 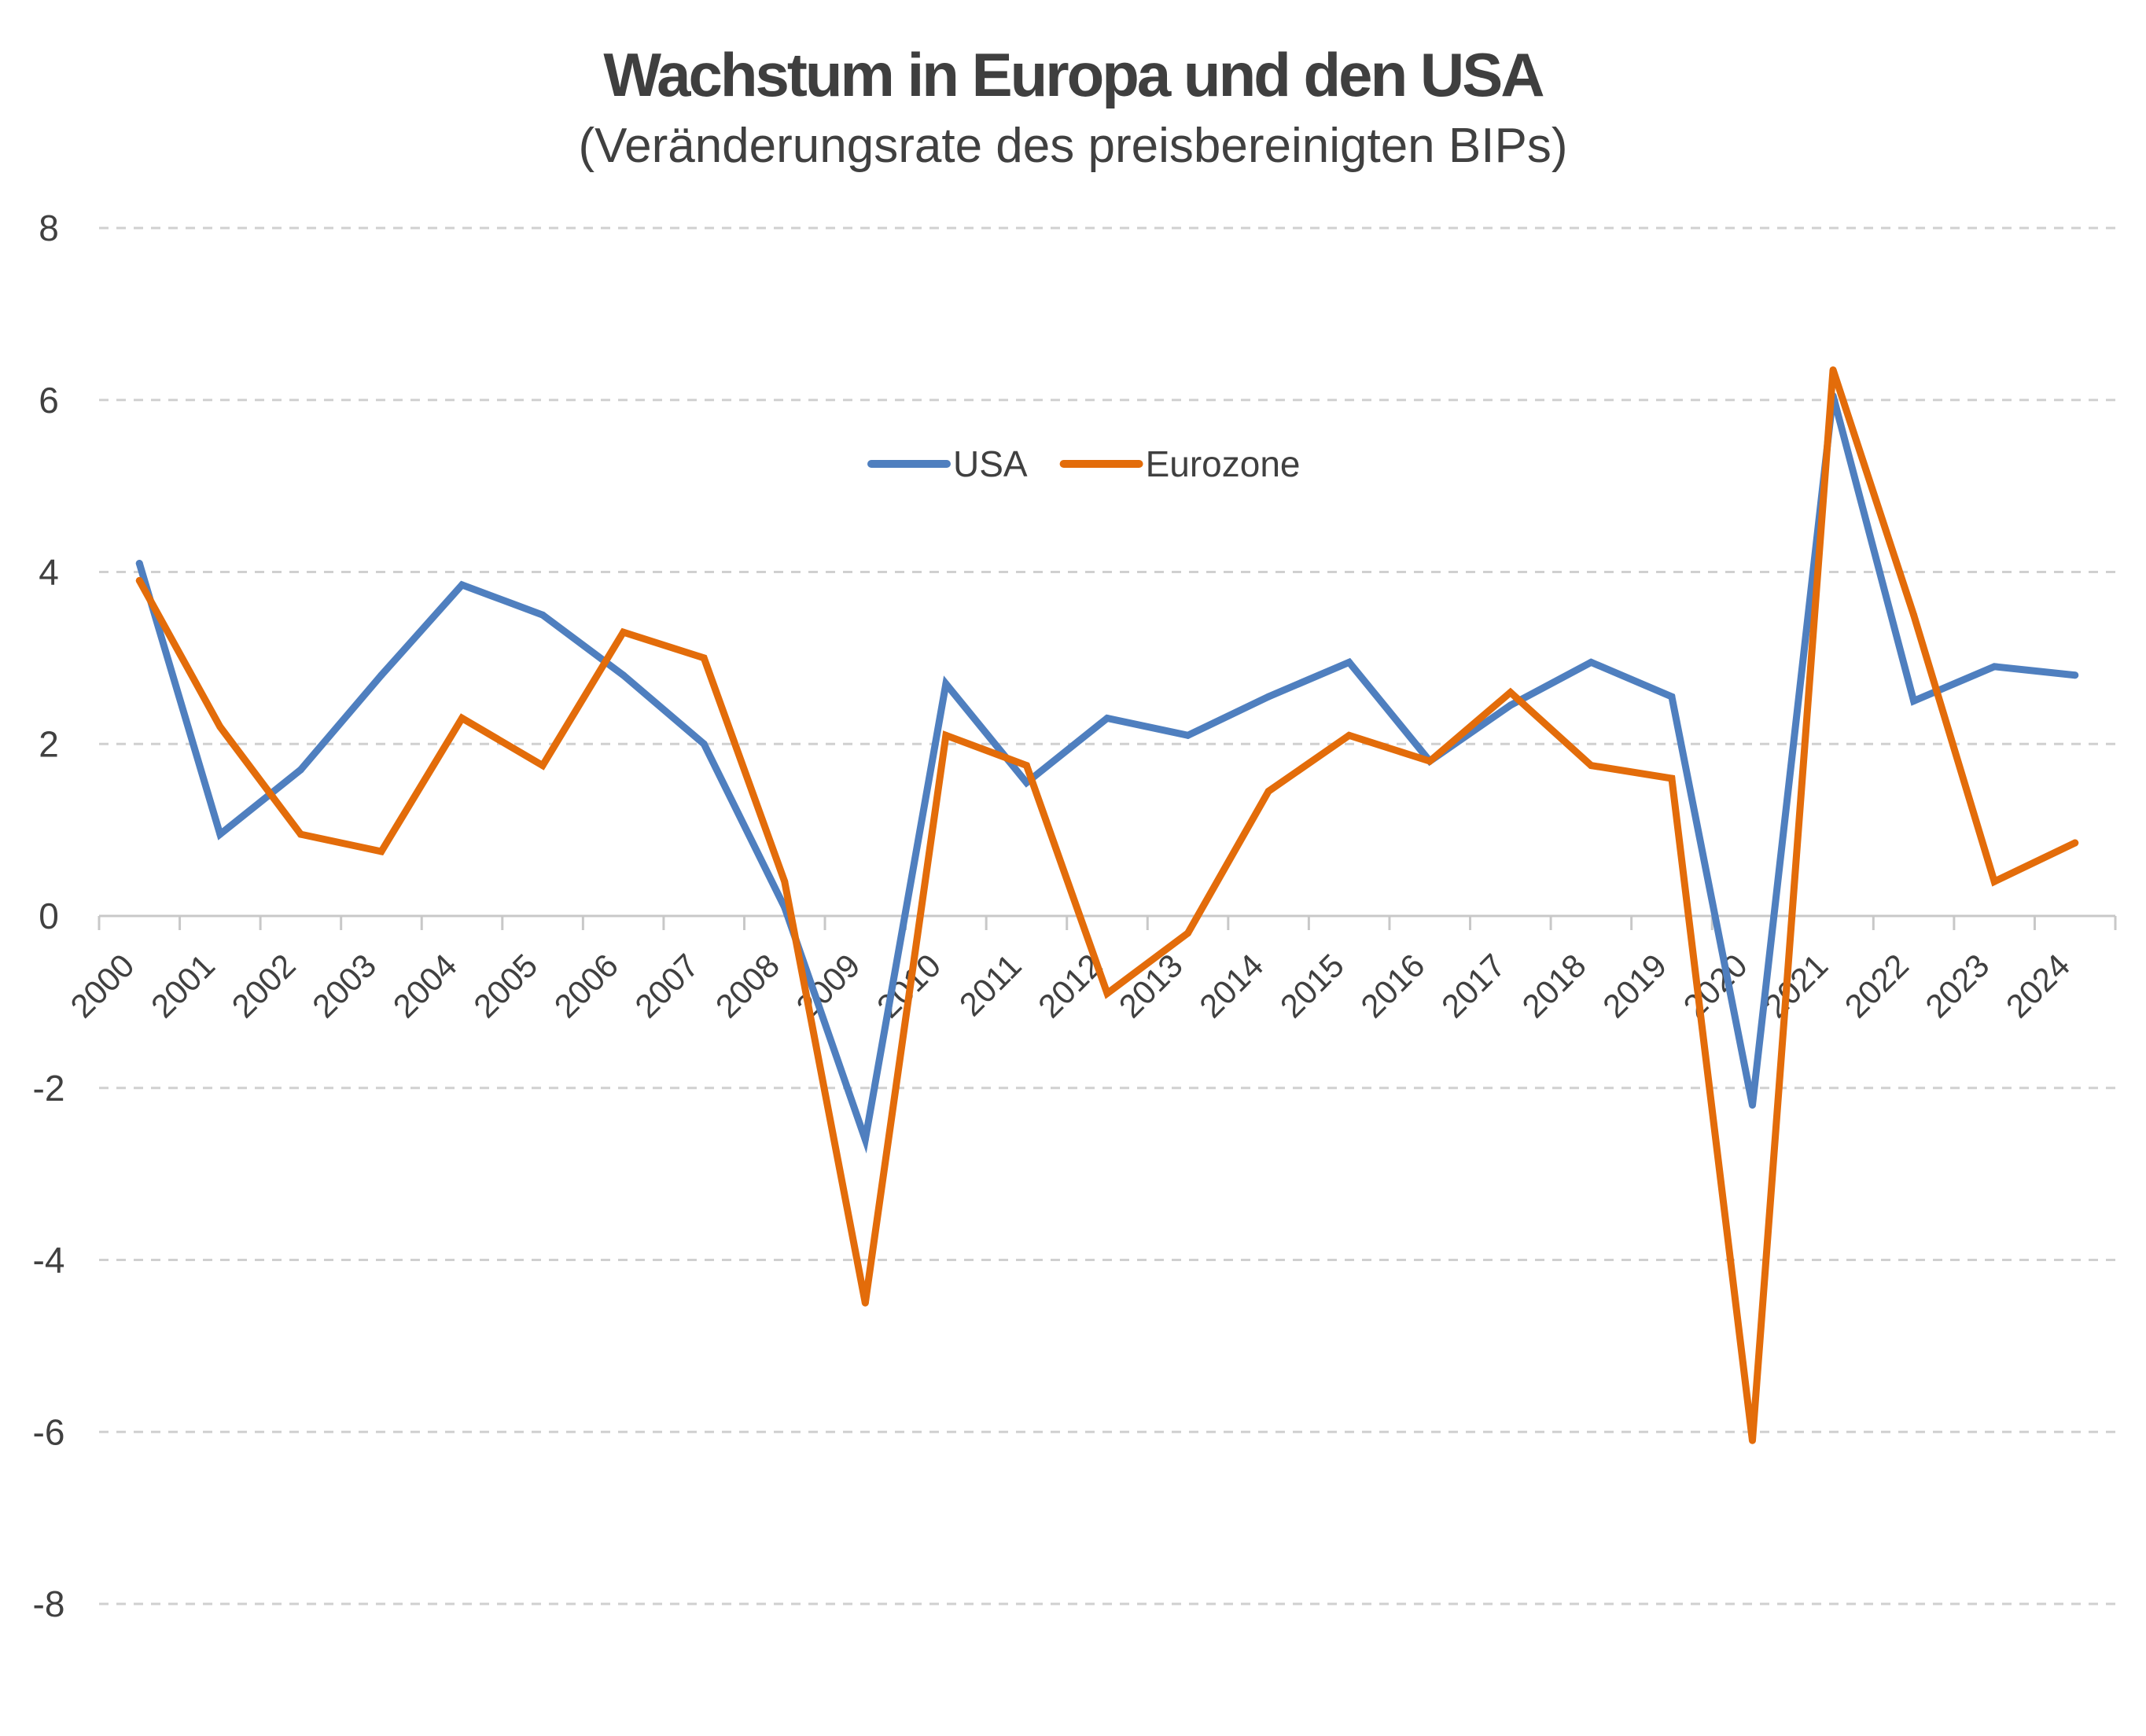 What do you see at coordinates (425, 986) in the screenshot?
I see `x-tick-label: 2004` at bounding box center [425, 986].